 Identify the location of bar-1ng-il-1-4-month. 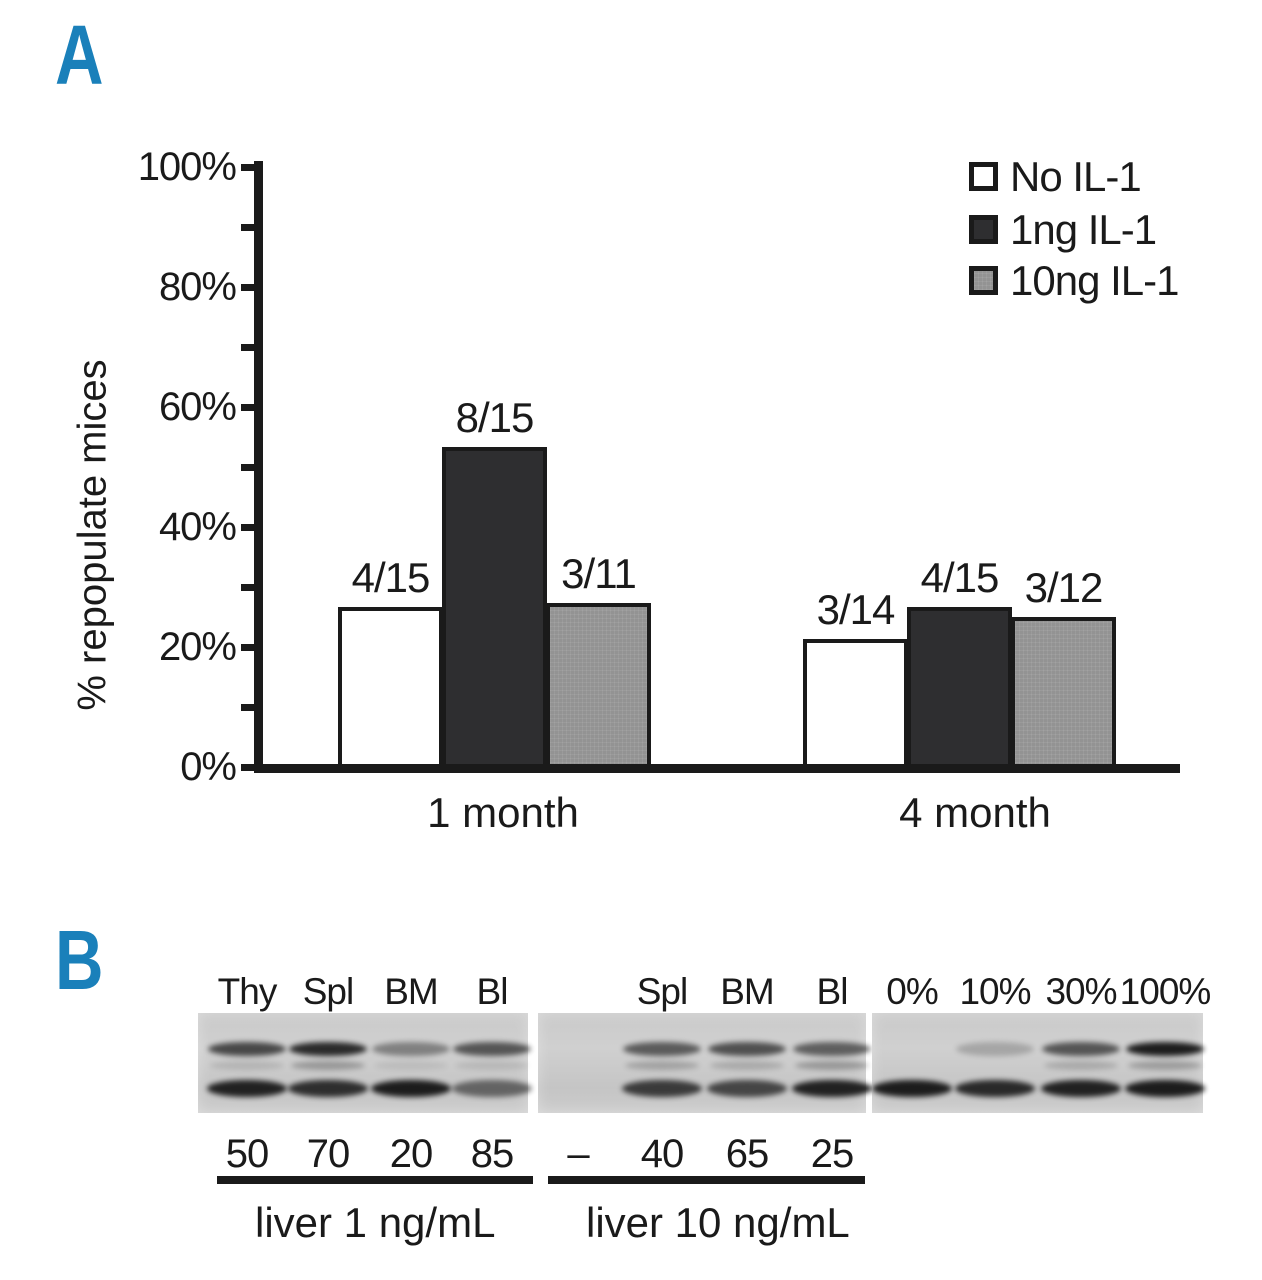
(959, 689).